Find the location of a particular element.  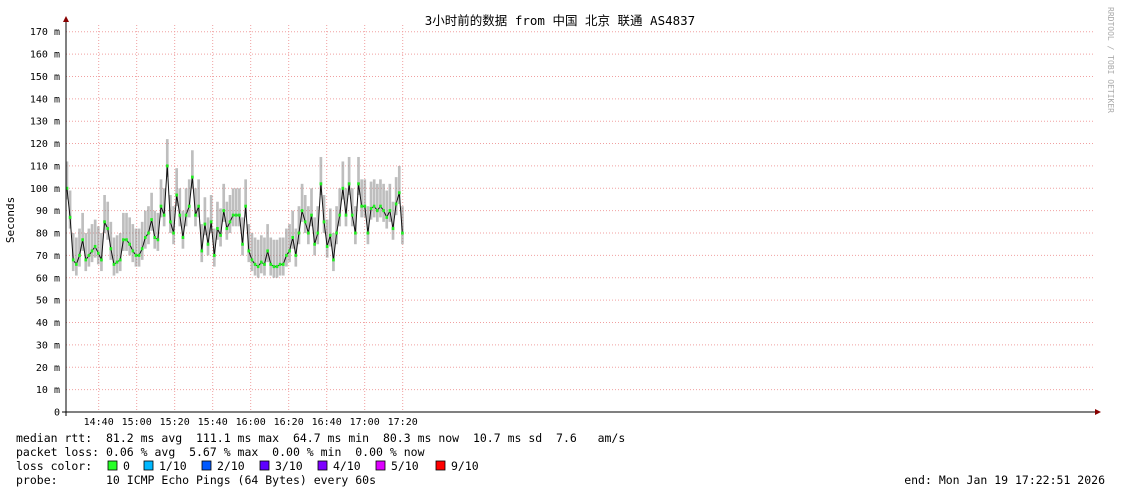

loss-label: 1/10 is located at coordinates (173, 466).